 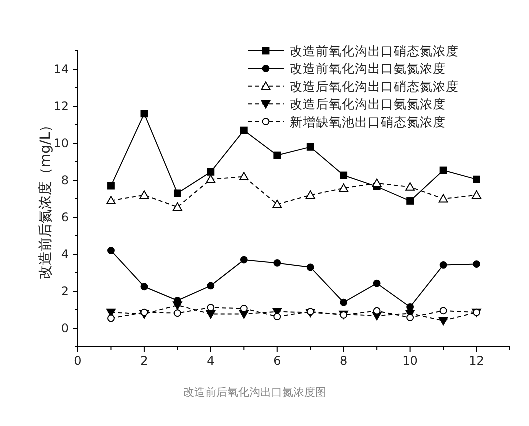 What do you see at coordinates (46, 199) in the screenshot?
I see `y-axis-title: 改造前后氮浓度（mg/L）` at bounding box center [46, 199].